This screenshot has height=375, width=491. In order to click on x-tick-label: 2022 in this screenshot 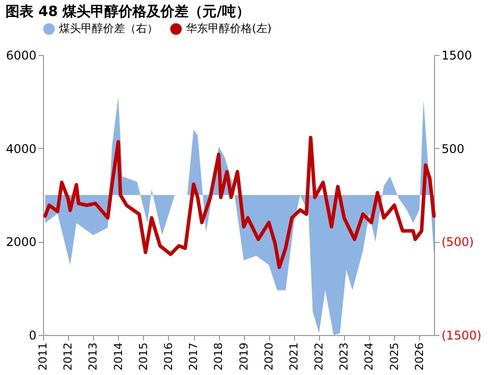, I will do `click(319, 356)`.